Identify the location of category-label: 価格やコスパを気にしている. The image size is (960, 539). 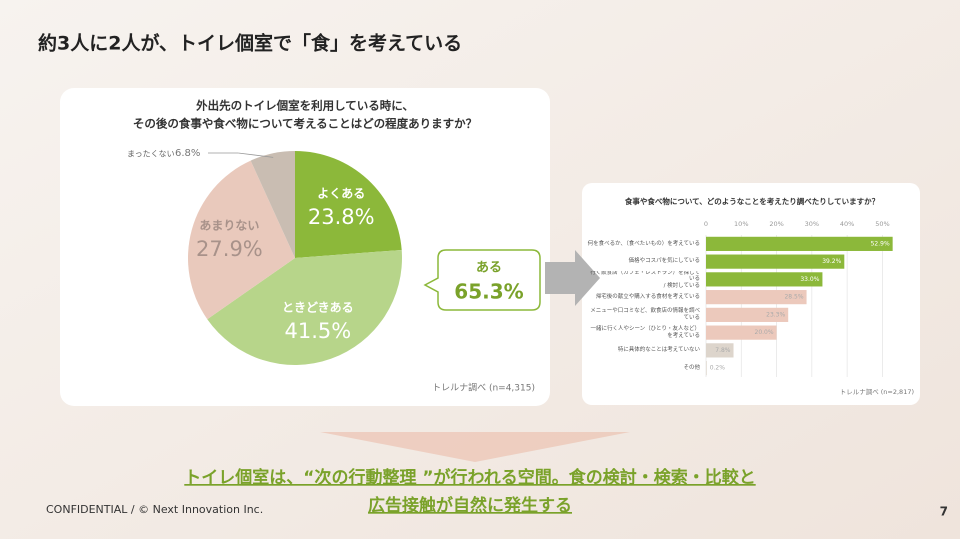
(664, 261).